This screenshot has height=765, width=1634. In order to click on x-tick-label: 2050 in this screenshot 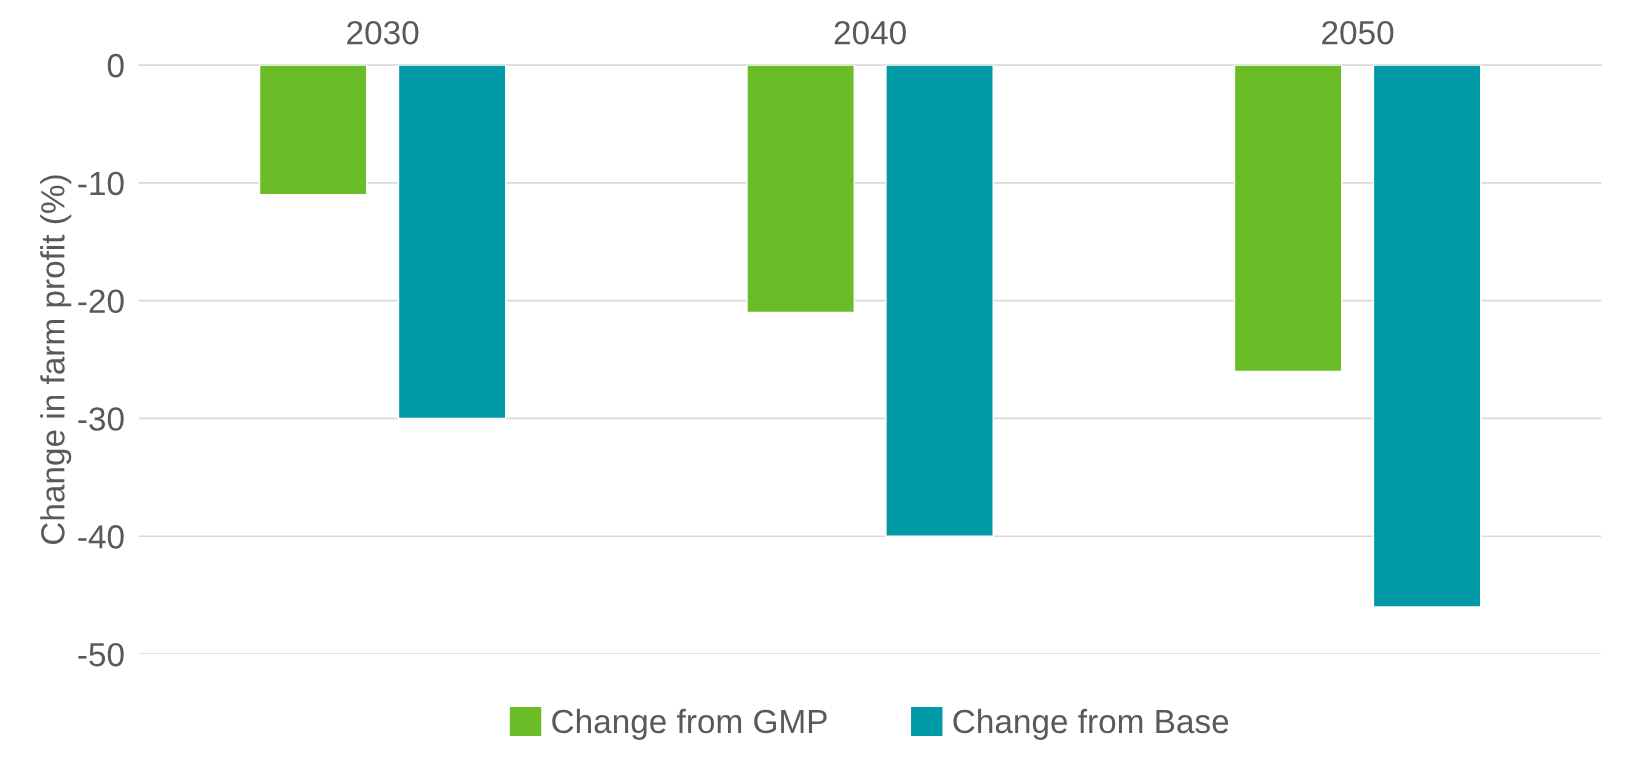, I will do `click(1358, 32)`.